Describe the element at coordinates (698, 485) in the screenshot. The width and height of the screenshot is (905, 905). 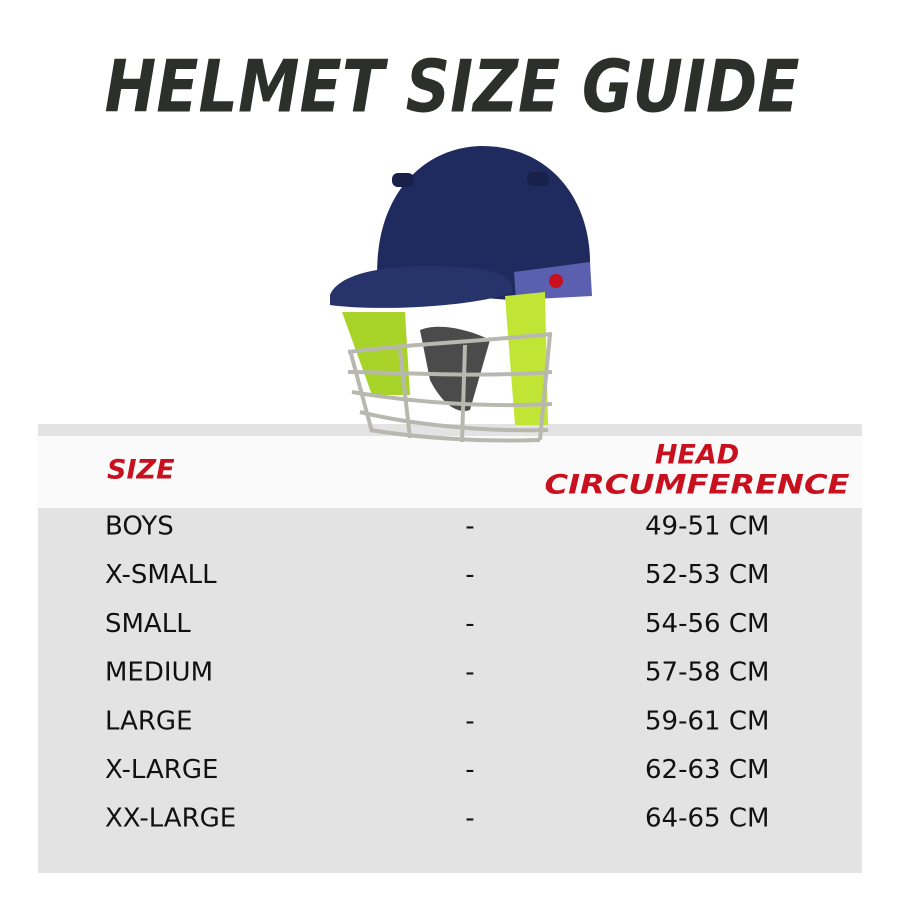
I see `circumference-header: CIRCUMFERENCE` at that location.